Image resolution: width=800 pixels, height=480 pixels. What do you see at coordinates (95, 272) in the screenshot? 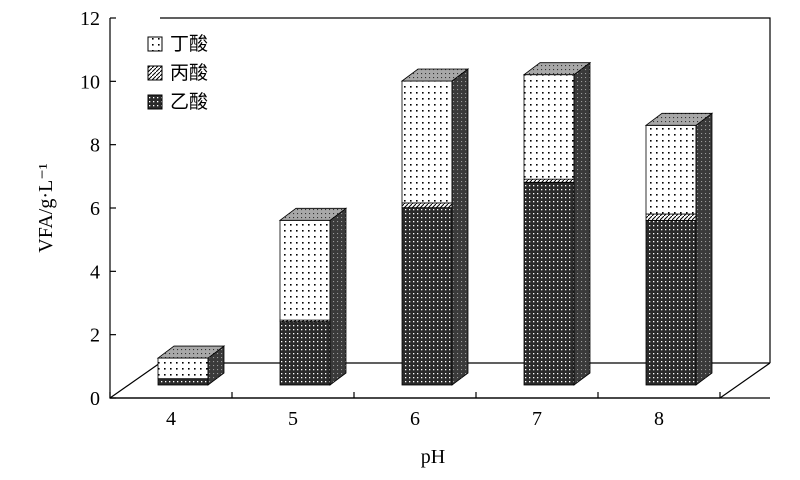
I see `y-tick-label: 4` at bounding box center [95, 272].